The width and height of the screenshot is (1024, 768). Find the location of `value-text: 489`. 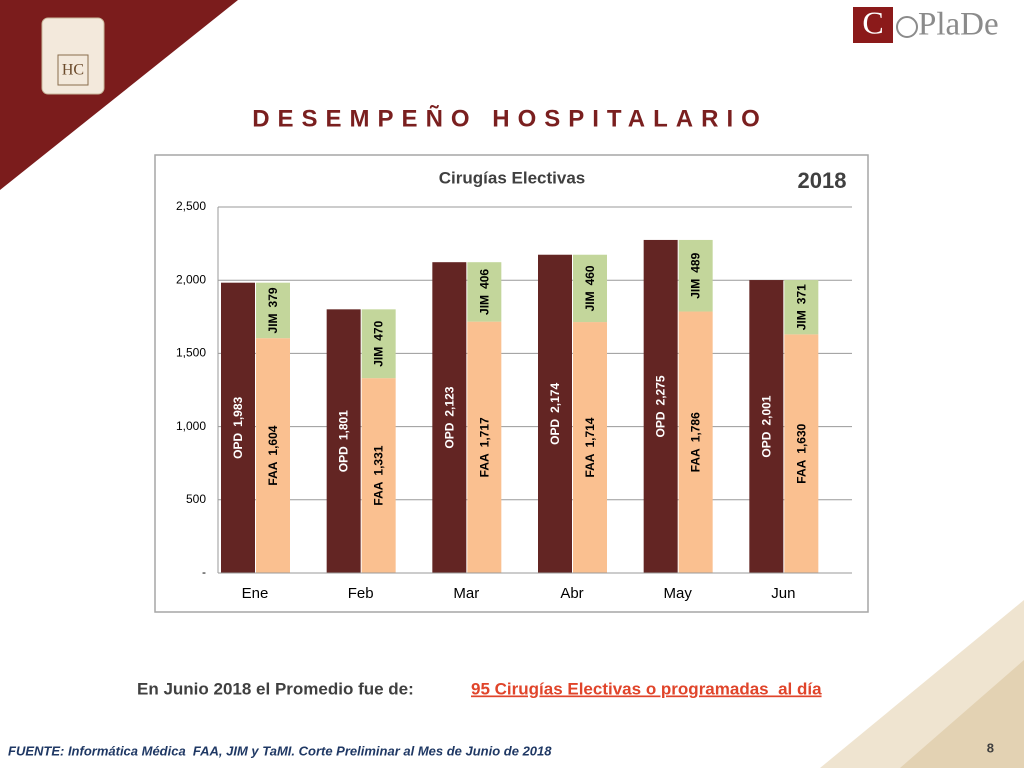

value-text: 489 is located at coordinates (696, 262).